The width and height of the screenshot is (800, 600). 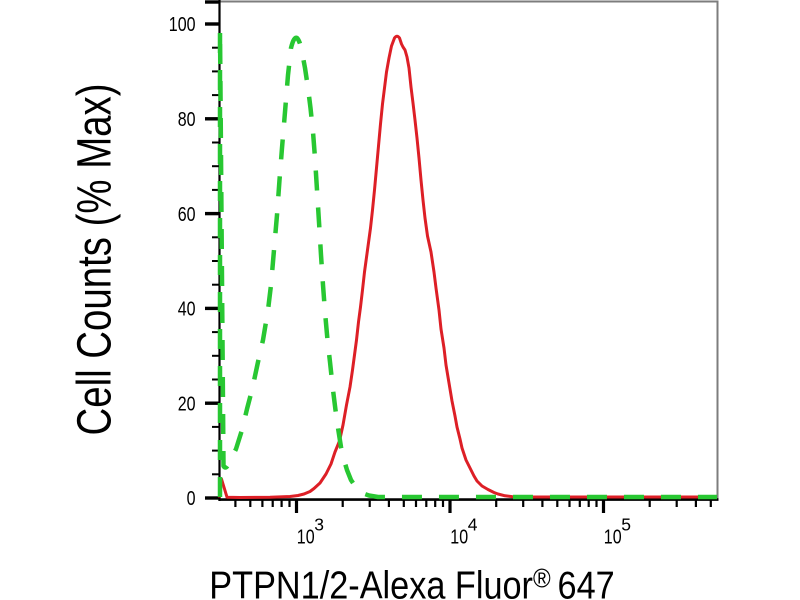 What do you see at coordinates (473, 525) in the screenshot?
I see `svg-text: 4` at bounding box center [473, 525].